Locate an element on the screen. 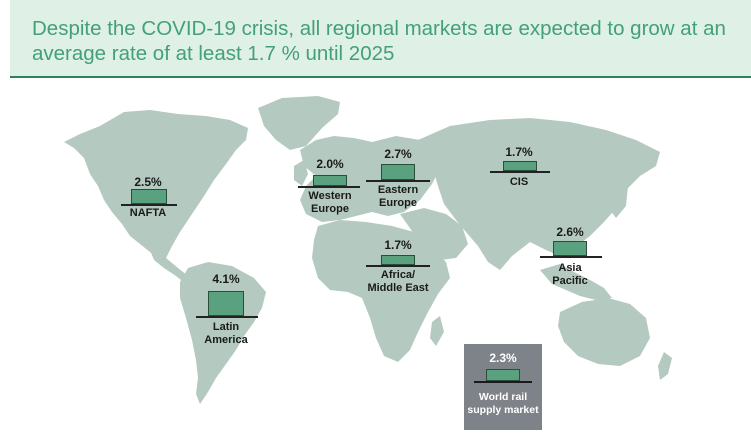 This screenshot has height=439, width=751. cis-growth-bar is located at coordinates (520, 166).